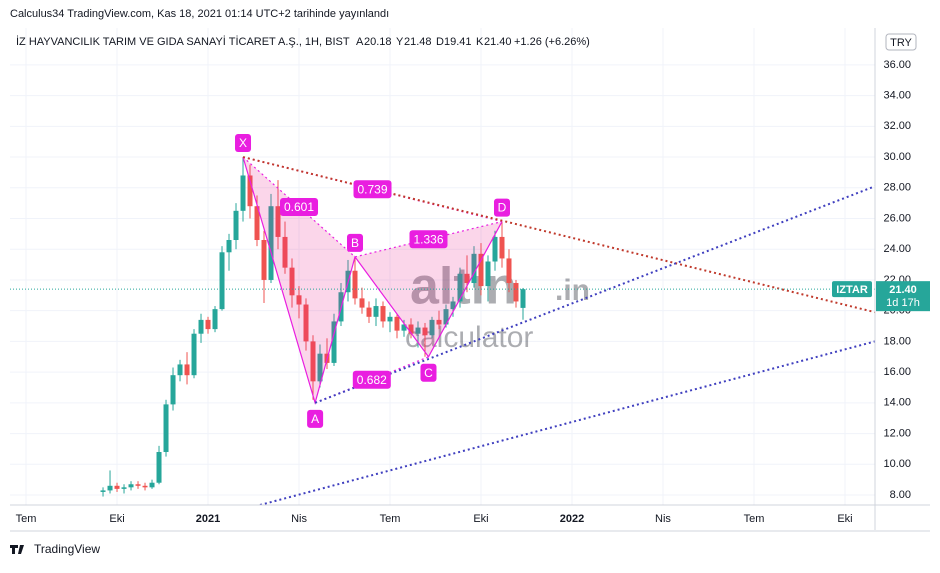  I want to click on currency: TRY, so click(901, 43).